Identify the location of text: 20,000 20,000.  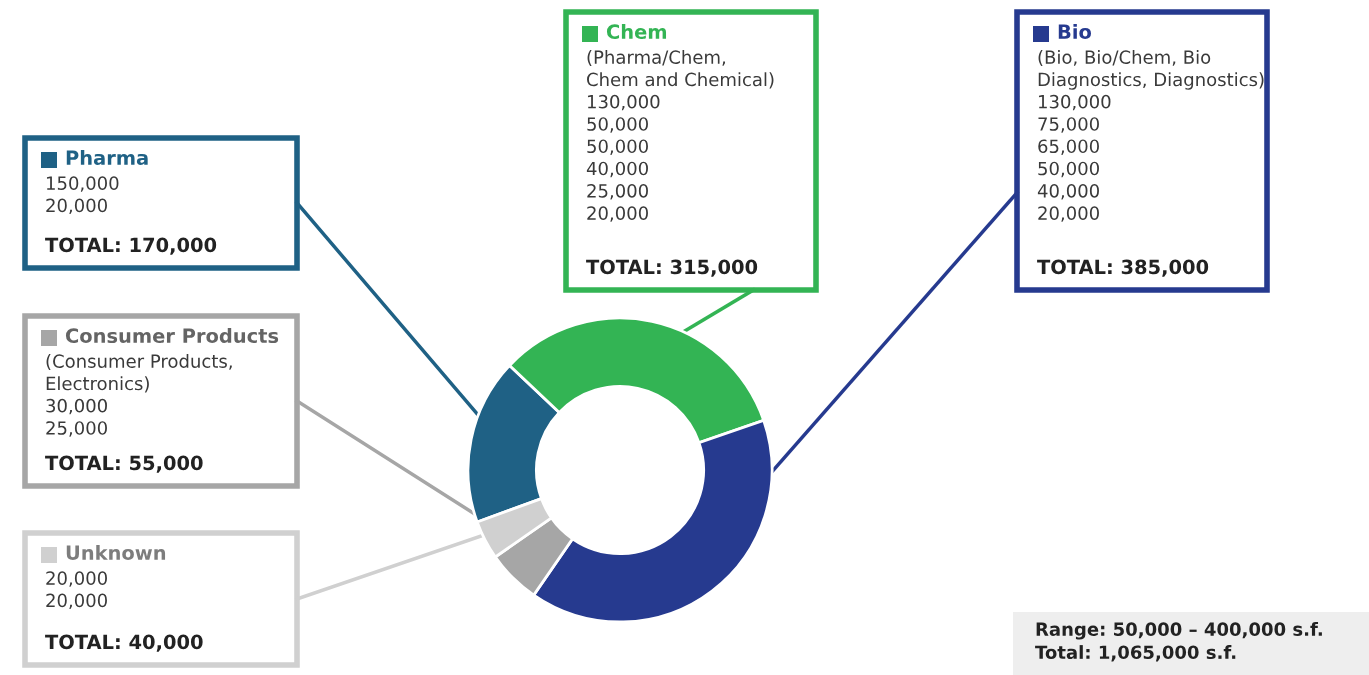
(76, 590).